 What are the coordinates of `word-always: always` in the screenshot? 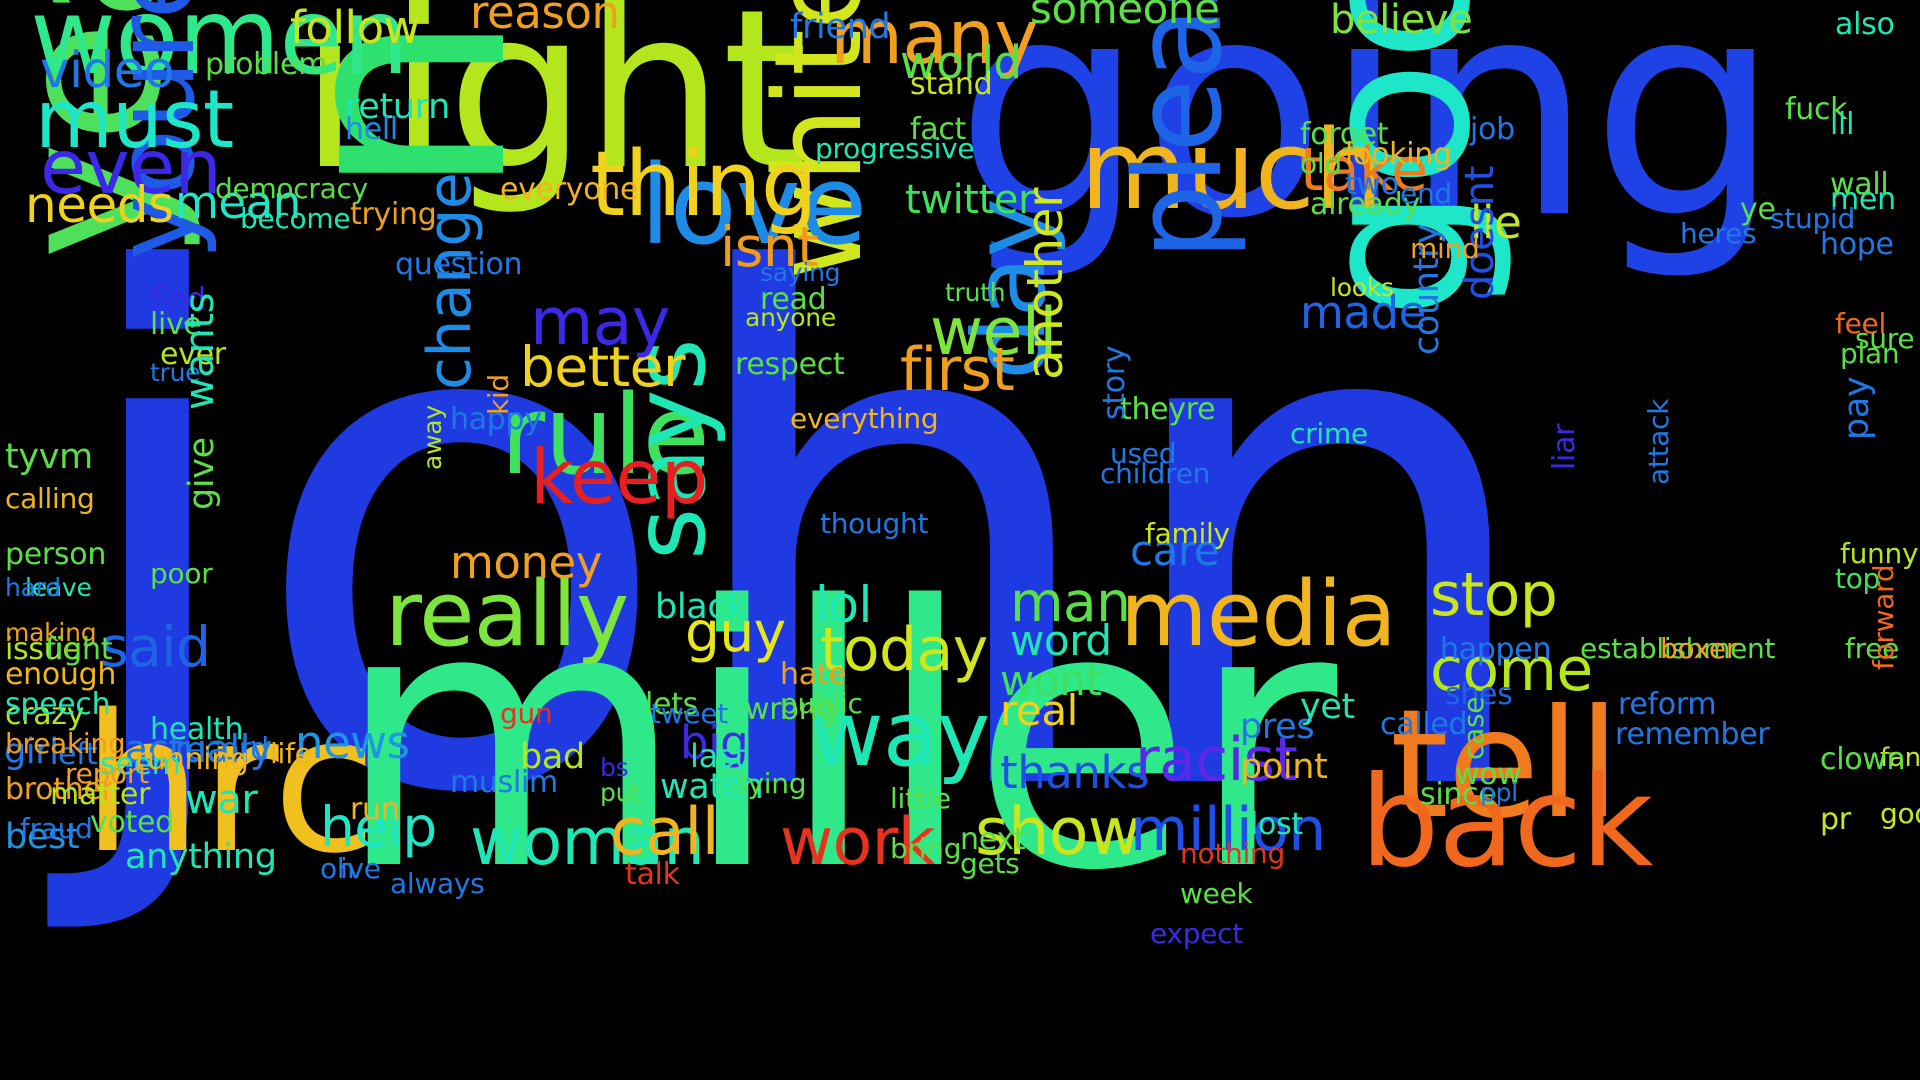 It's located at (437, 883).